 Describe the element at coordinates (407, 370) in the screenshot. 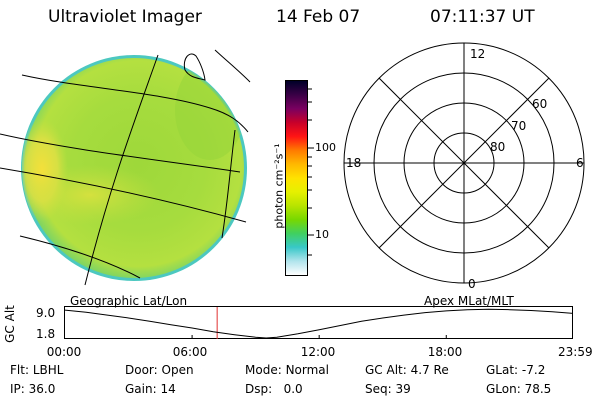

I see `status-gc-alt: GC Alt: 4.7 Re` at that location.